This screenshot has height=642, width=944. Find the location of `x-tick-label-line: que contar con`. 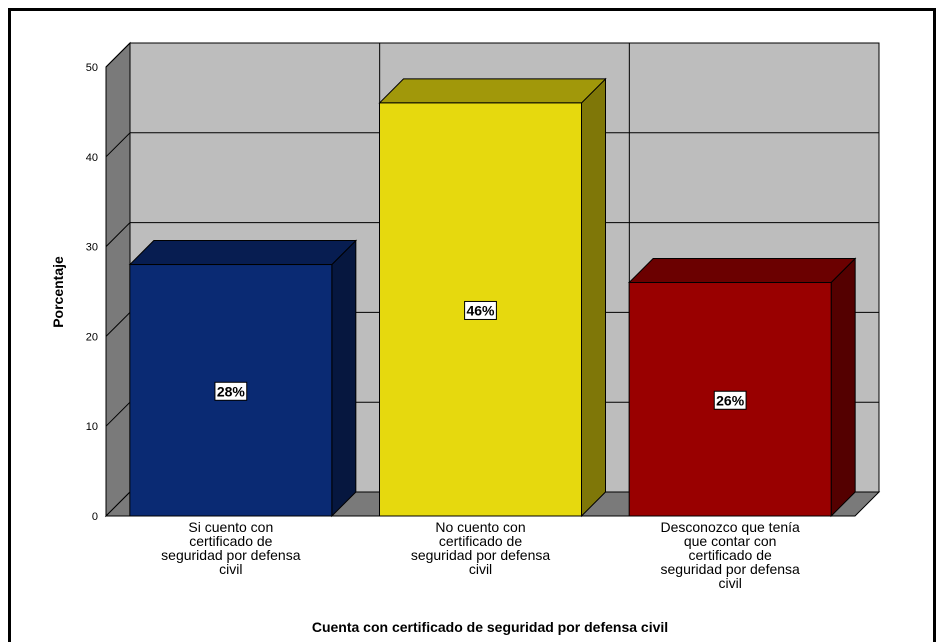

x-tick-label-line: que contar con is located at coordinates (730, 541).